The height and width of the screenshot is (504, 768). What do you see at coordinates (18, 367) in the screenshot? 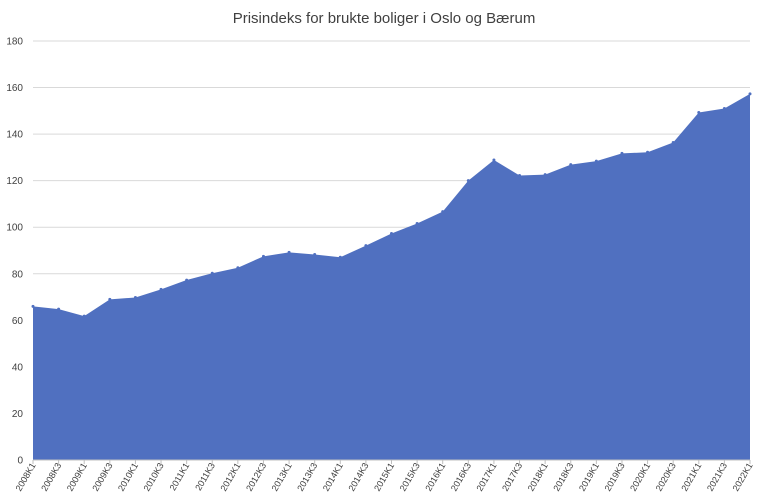
I see `y-tick-label: 40` at bounding box center [18, 367].